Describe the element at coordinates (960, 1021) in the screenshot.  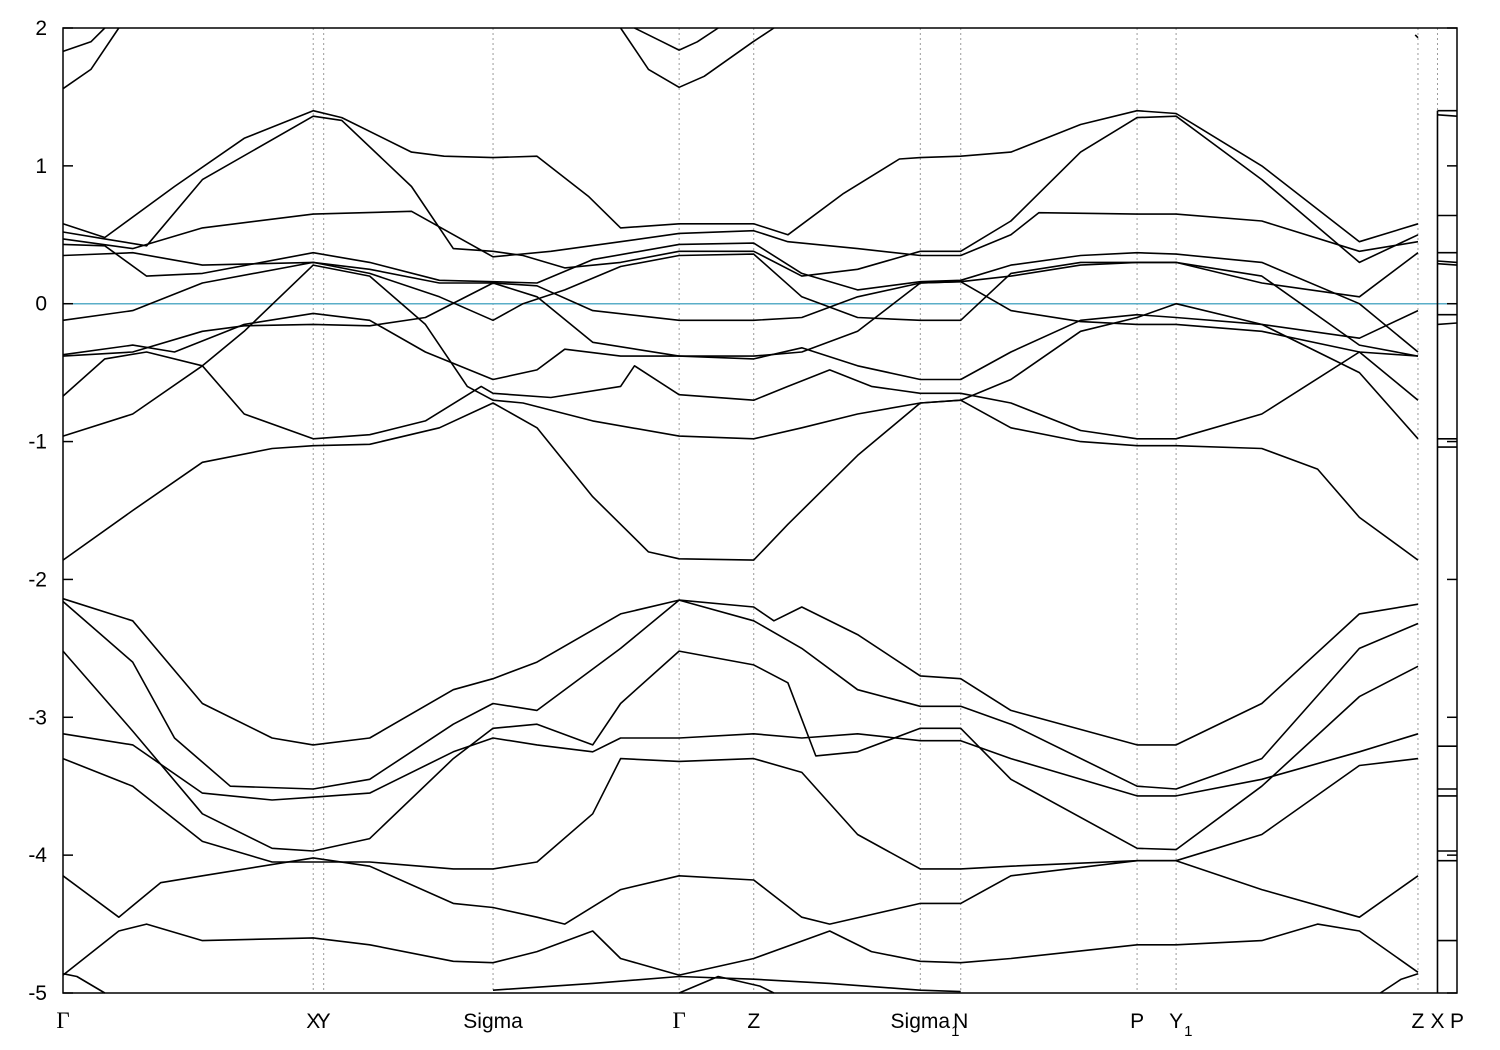
I see `x-tick-label: N` at that location.